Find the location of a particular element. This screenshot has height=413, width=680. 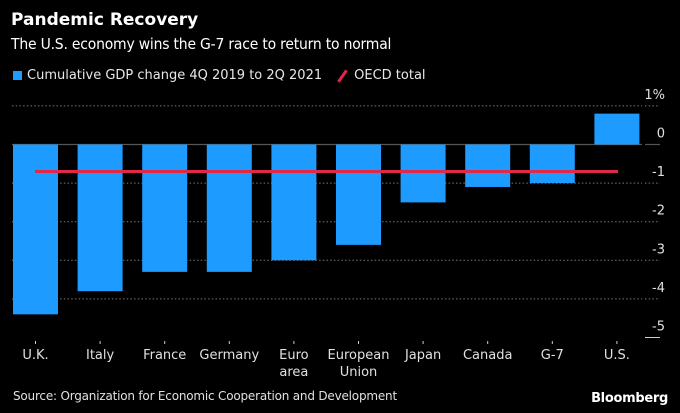

y-tick-label: -2 is located at coordinates (658, 211).